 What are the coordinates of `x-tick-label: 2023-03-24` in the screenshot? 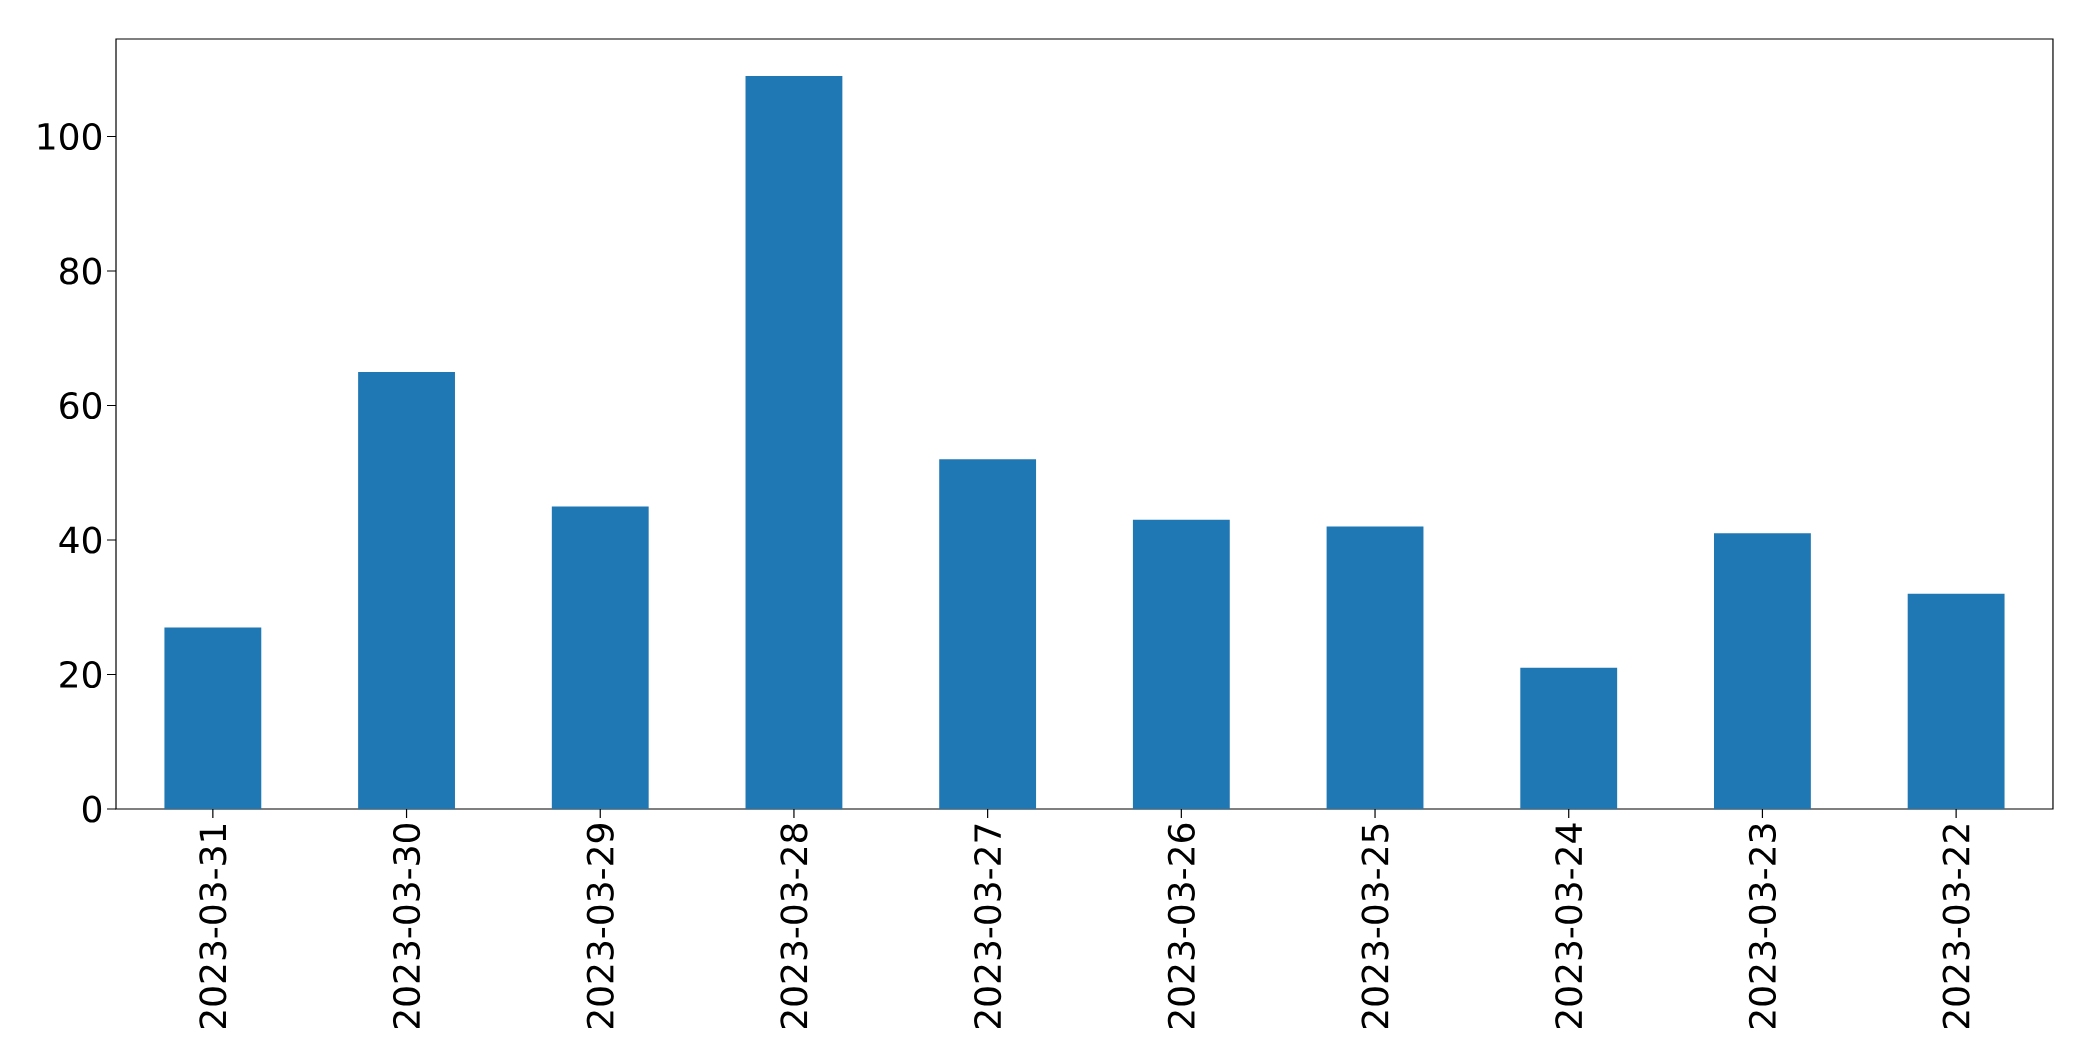 It's located at (1569, 926).